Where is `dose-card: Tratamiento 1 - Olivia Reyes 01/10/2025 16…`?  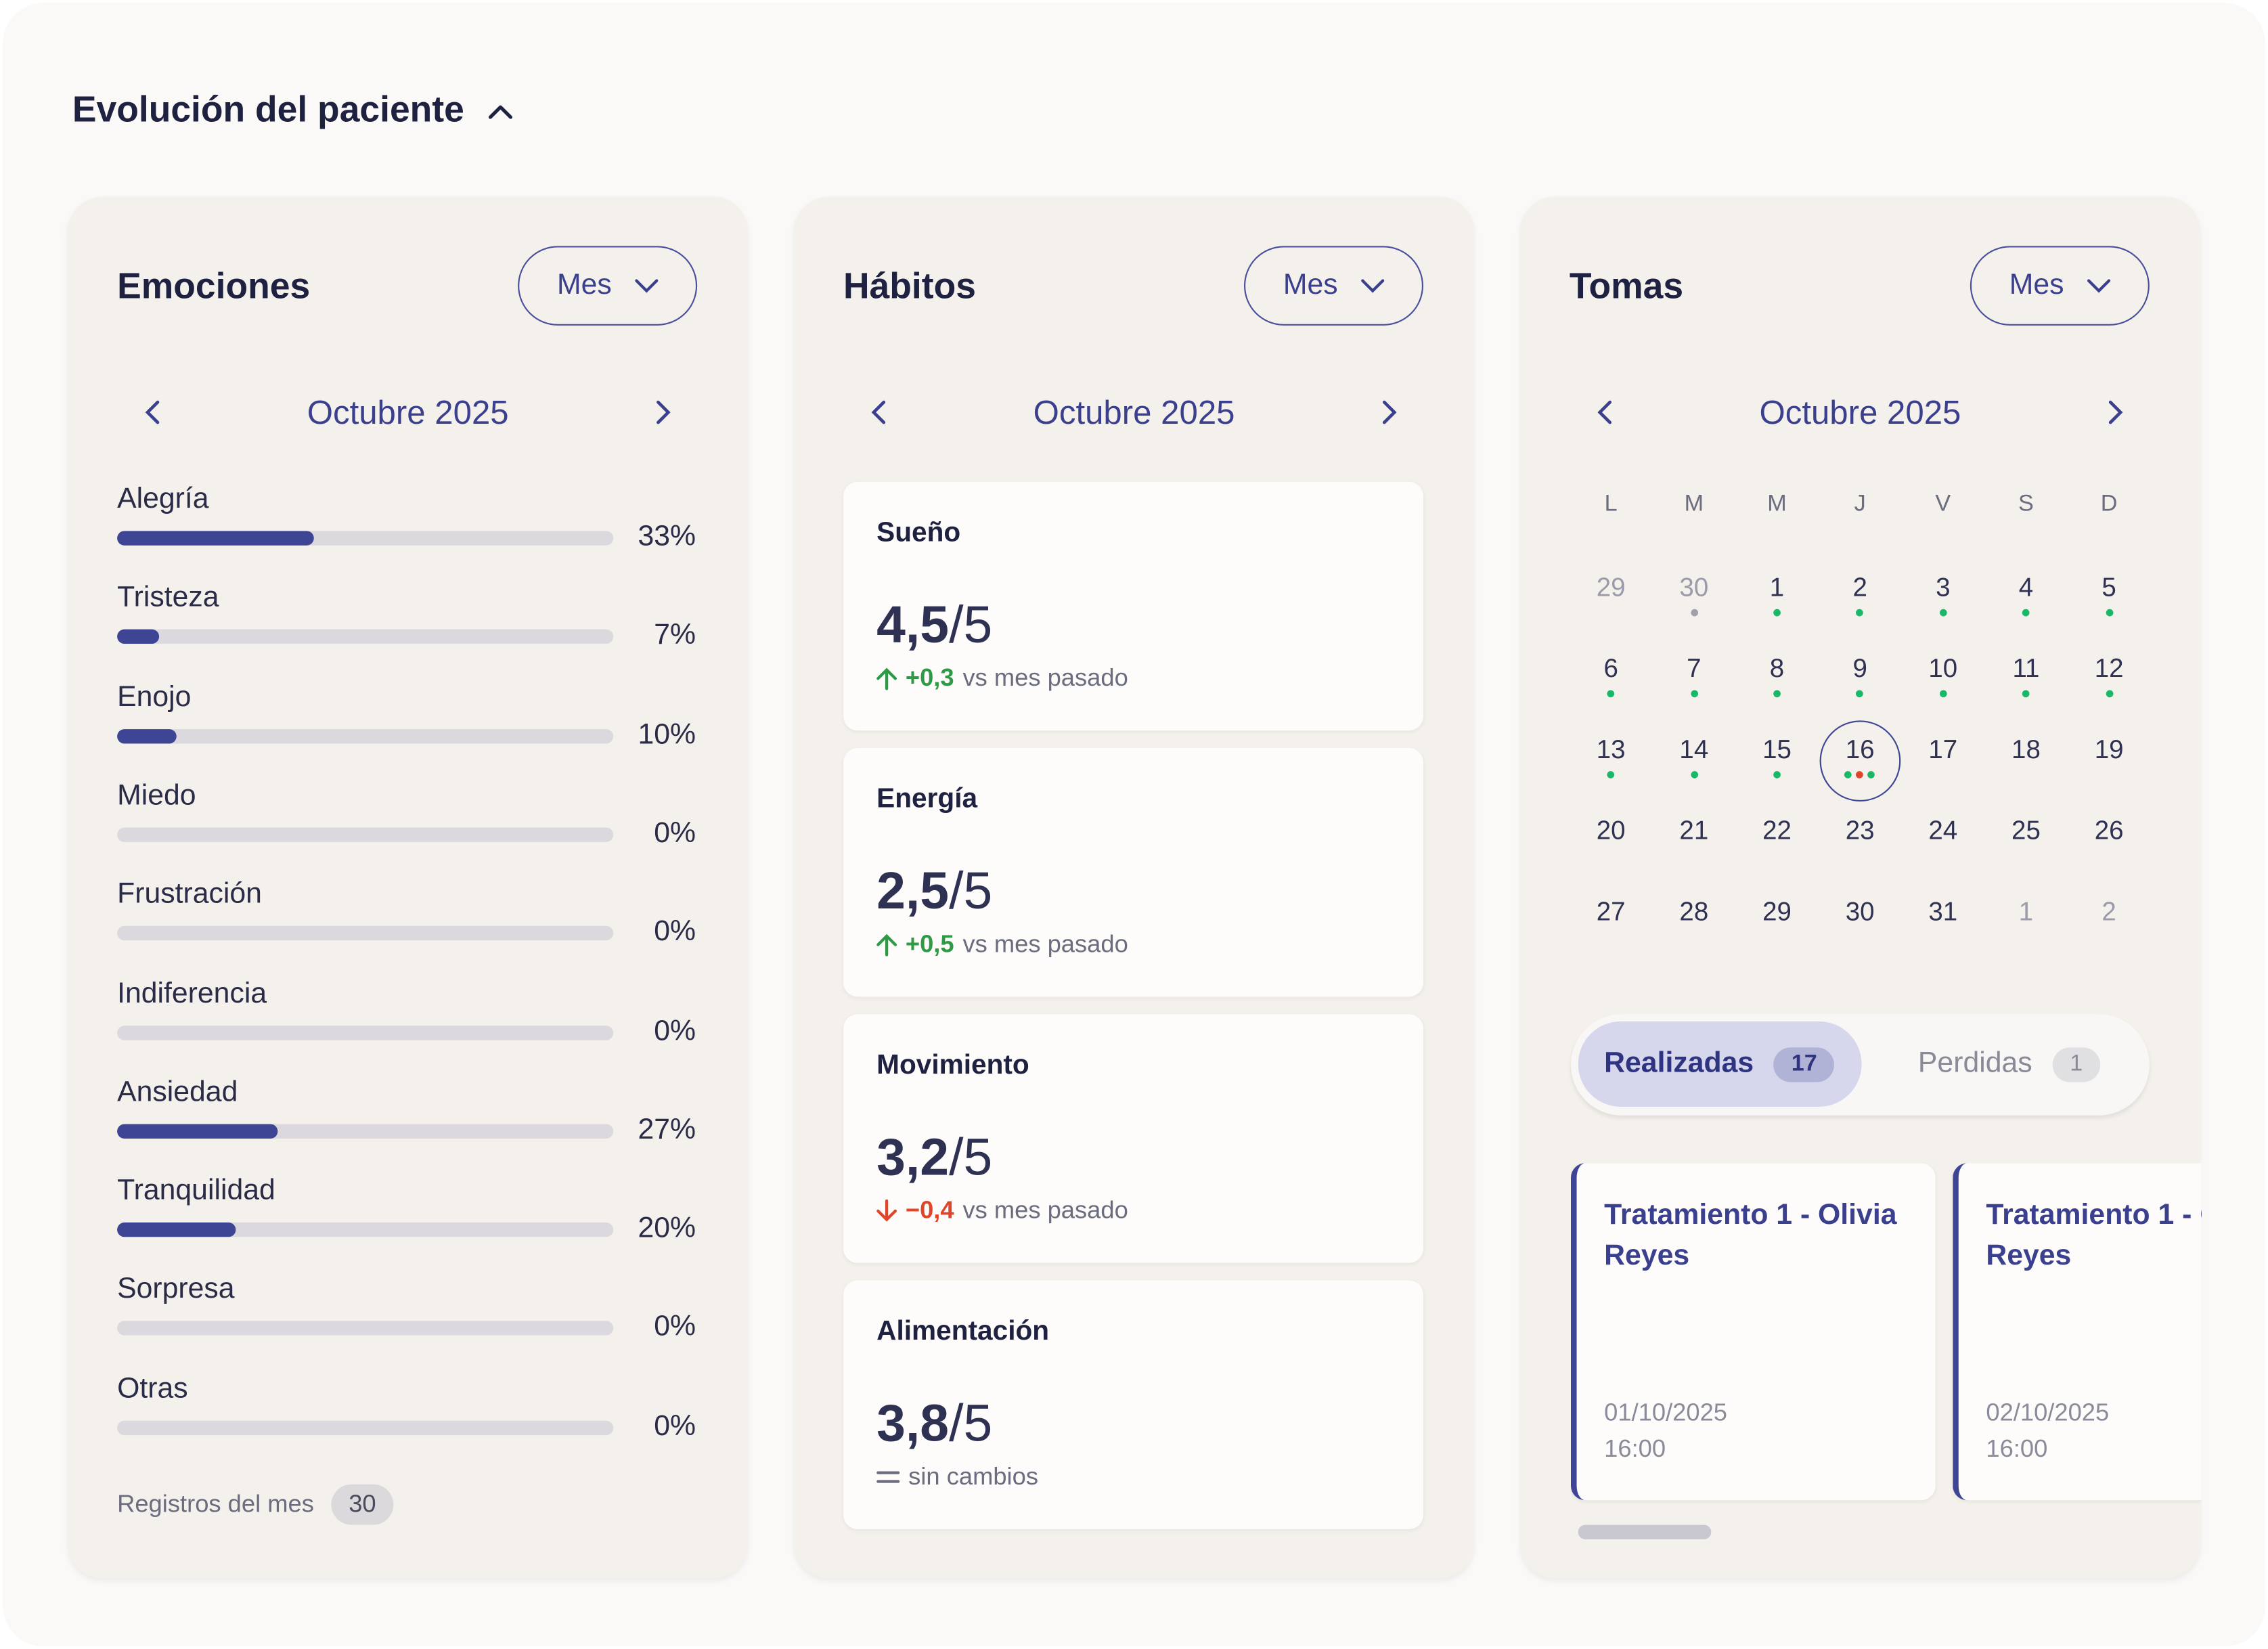
dose-card: Tratamiento 1 - Olivia Reyes 01/10/2025 16… is located at coordinates (1753, 1332).